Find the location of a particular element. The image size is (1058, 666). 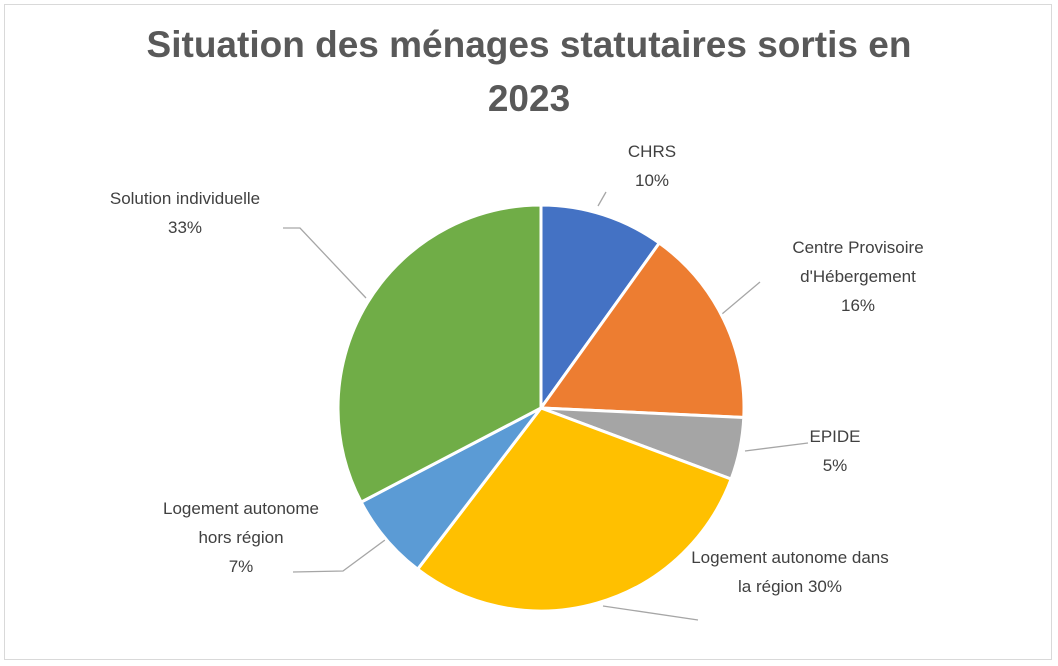

data-label: CHRS 10% is located at coordinates (652, 166).